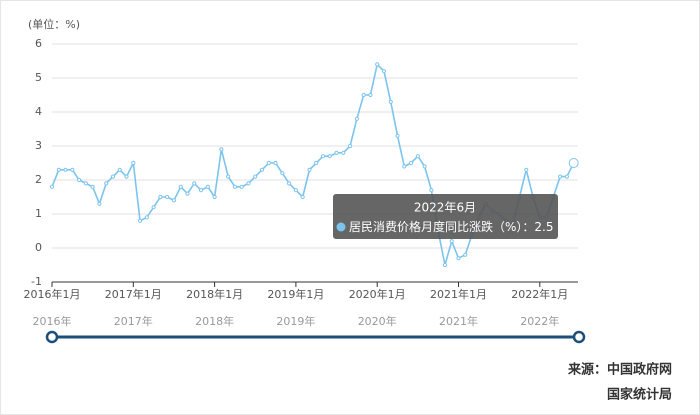 Image resolution: width=700 pixels, height=415 pixels. I want to click on slider-label: 2020年, so click(377, 321).